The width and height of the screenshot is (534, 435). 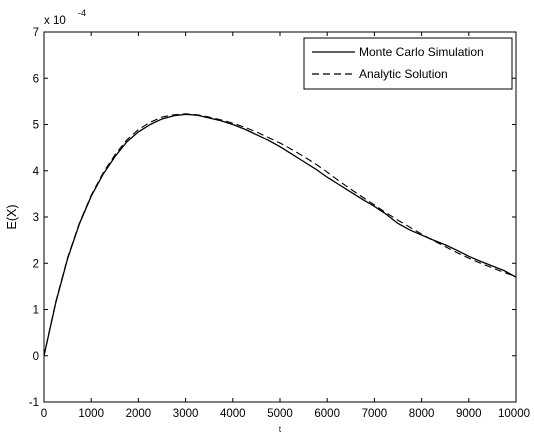 What do you see at coordinates (186, 414) in the screenshot?
I see `x-tick-label: 3000` at bounding box center [186, 414].